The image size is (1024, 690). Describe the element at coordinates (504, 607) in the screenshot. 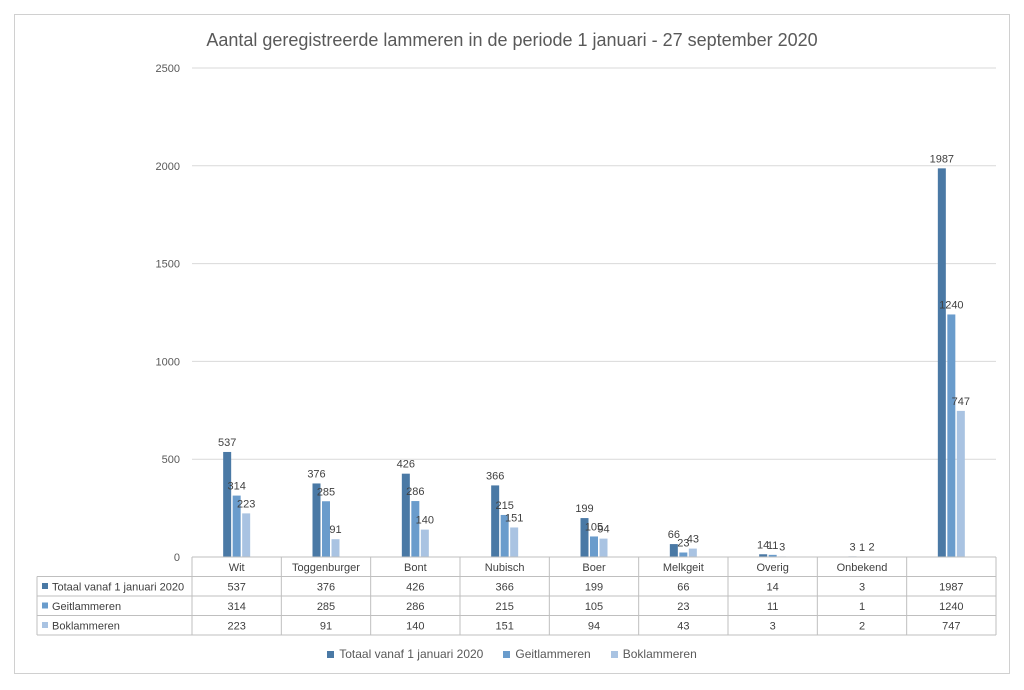

I see `table-cell: 215` at that location.